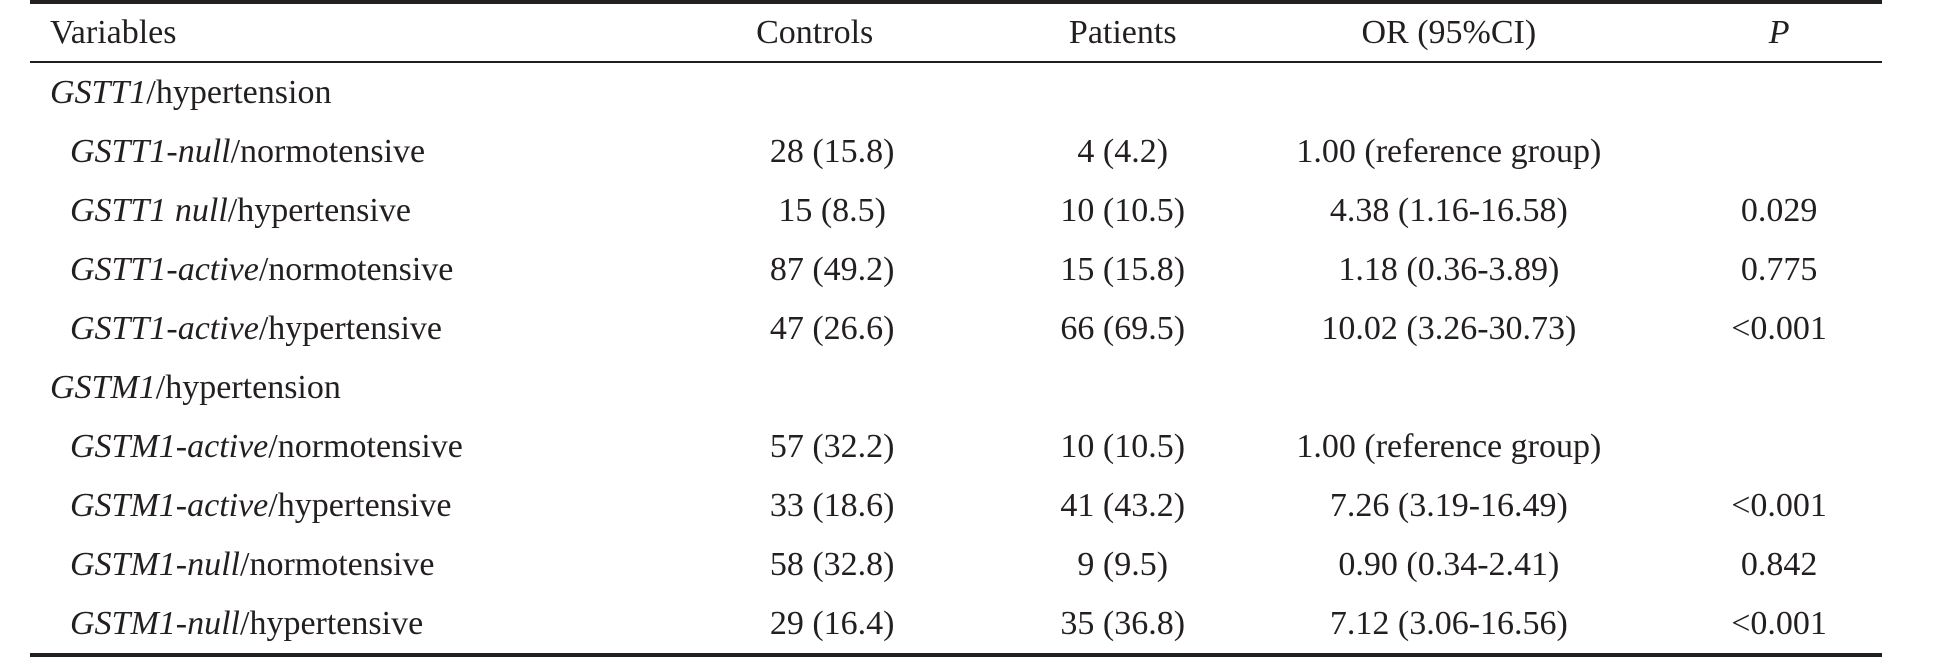 This screenshot has height=665, width=1941. What do you see at coordinates (1448, 623) in the screenshot?
I see `row-or: 7.12 (3.06-16.56)` at bounding box center [1448, 623].